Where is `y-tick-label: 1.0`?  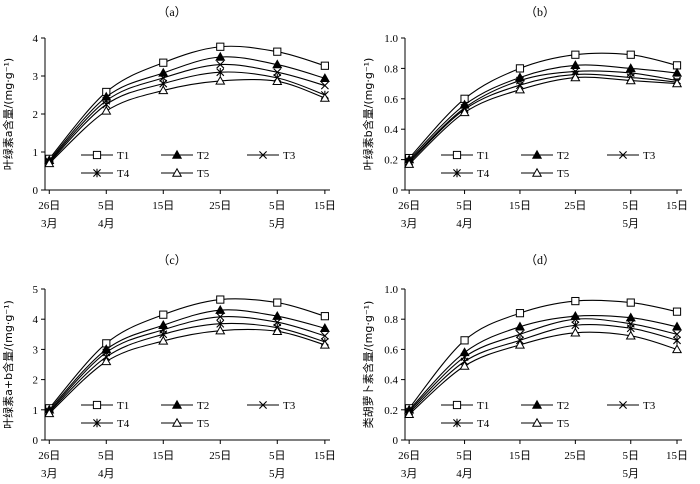 y-tick-label: 1.0 is located at coordinates (391, 39).